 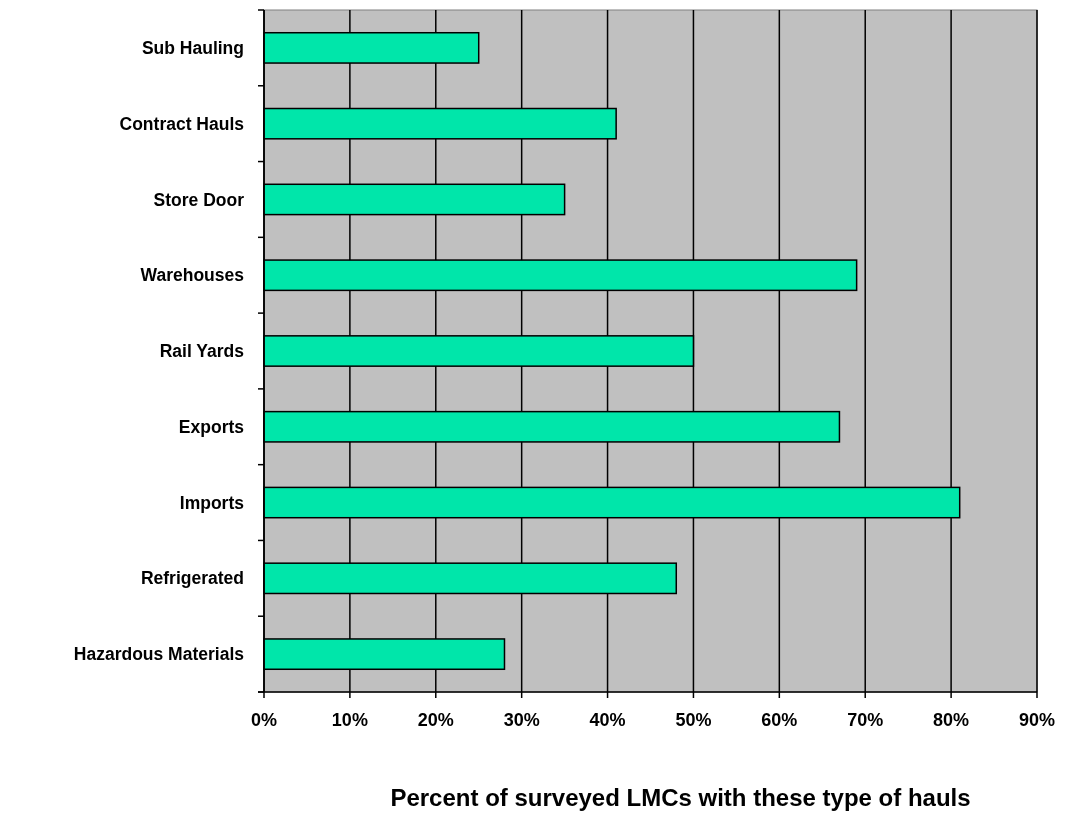 I want to click on x-axis-title: Percent of surveyed LMCs with these type of hauls, so click(x=680, y=797).